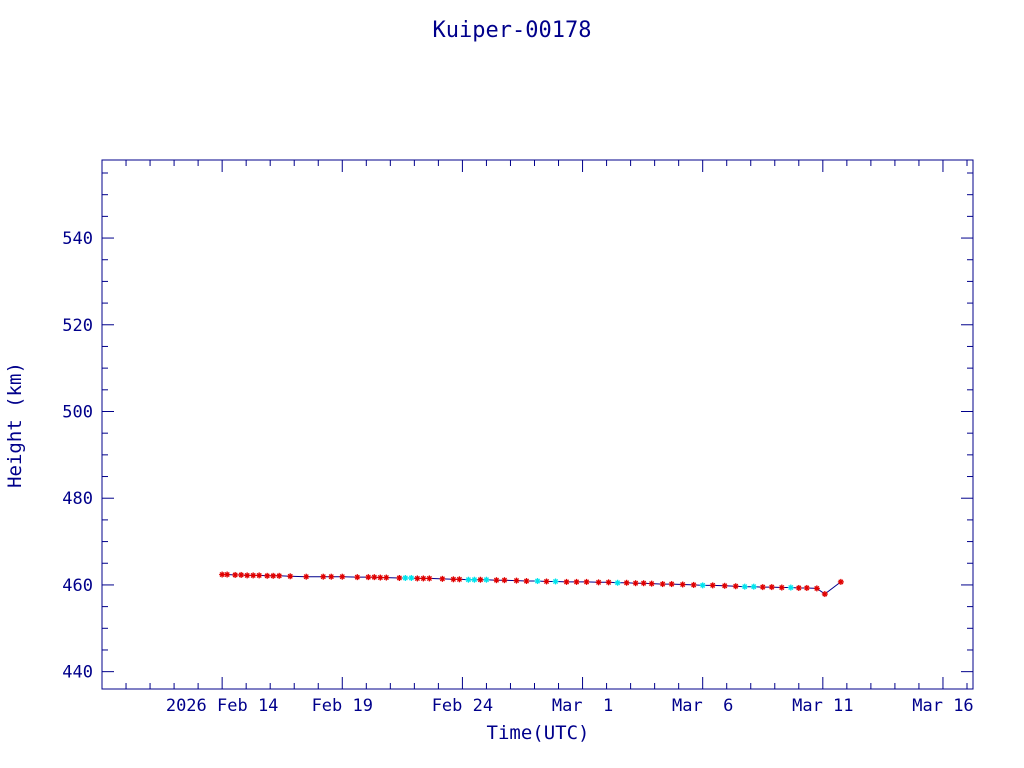 The height and width of the screenshot is (768, 1024). Describe the element at coordinates (15, 425) in the screenshot. I see `y-axis-label: Height (km)` at that location.